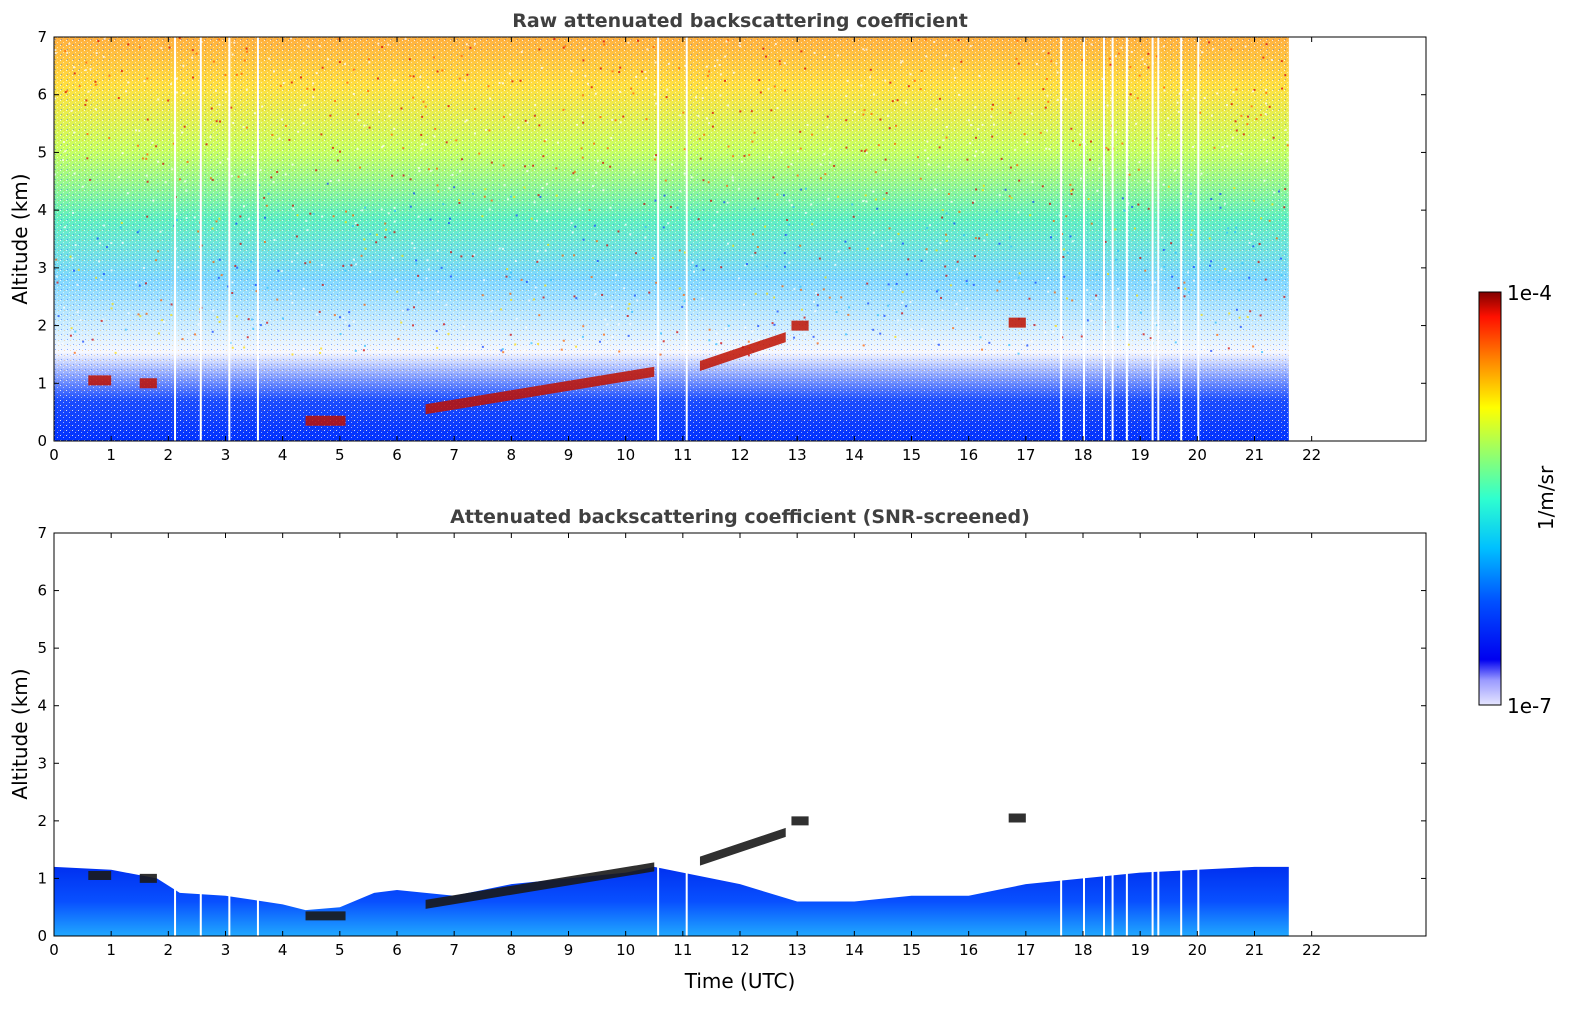 This screenshot has width=1595, height=1020. Describe the element at coordinates (854, 455) in the screenshot. I see `x-tick-label: 14` at that location.